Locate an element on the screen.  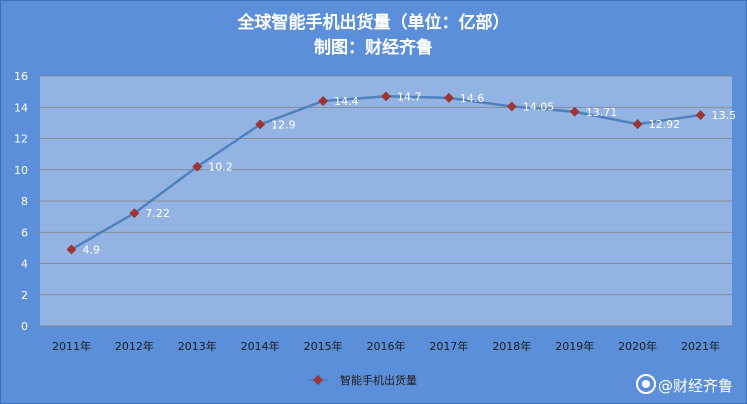
y-tick-label: 12 is located at coordinates (21, 139).